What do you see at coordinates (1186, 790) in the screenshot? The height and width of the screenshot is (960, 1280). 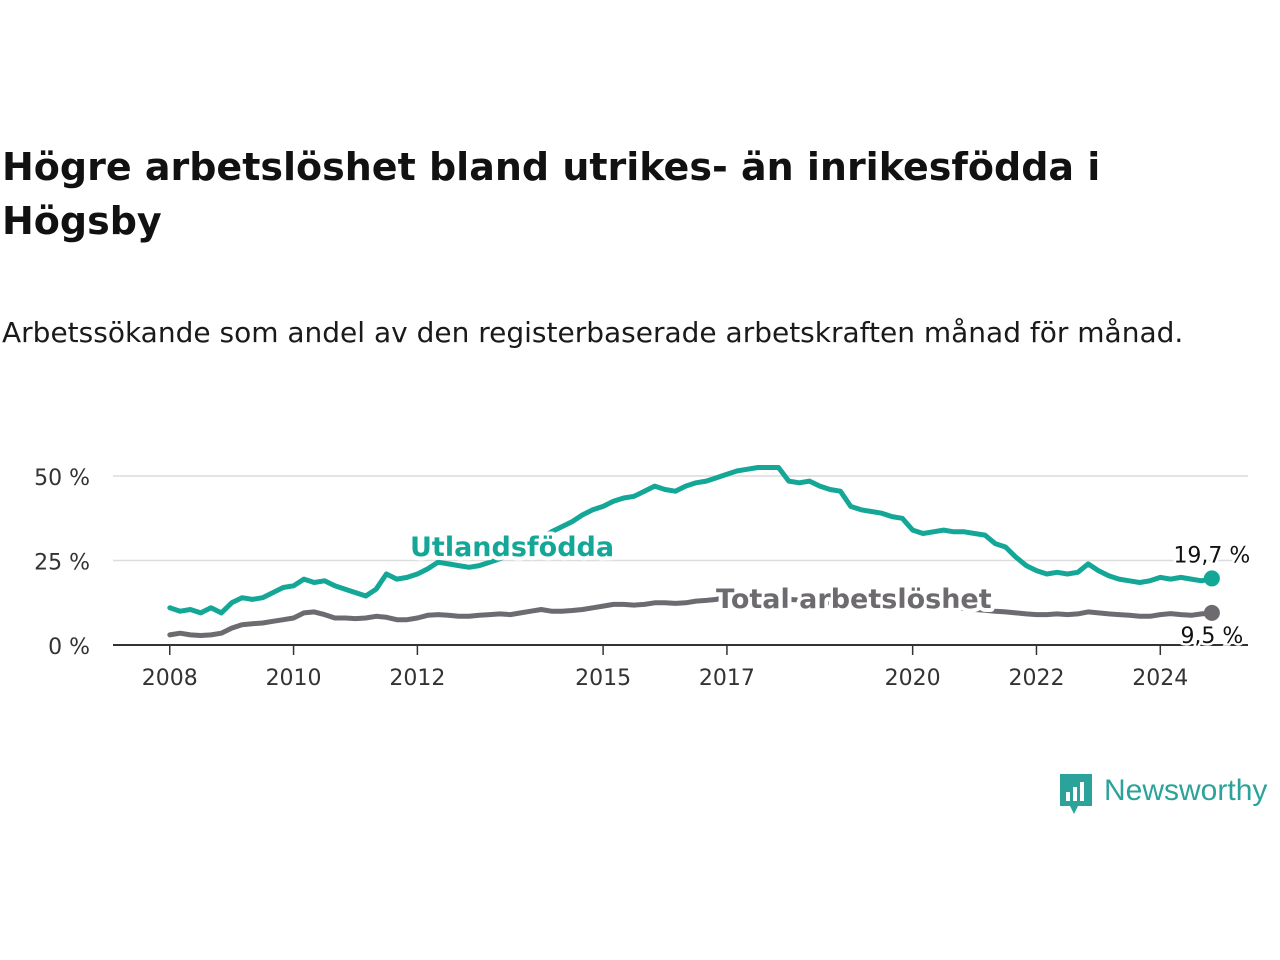 I see `brand-name: Newsworthy` at bounding box center [1186, 790].